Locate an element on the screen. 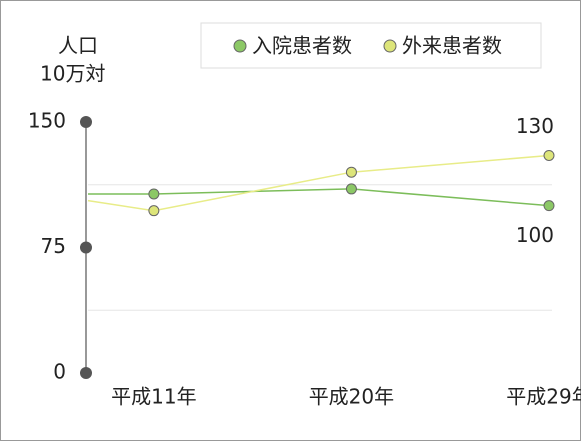 Image resolution: width=581 pixels, height=445 pixels. series-line is located at coordinates (318, 183).